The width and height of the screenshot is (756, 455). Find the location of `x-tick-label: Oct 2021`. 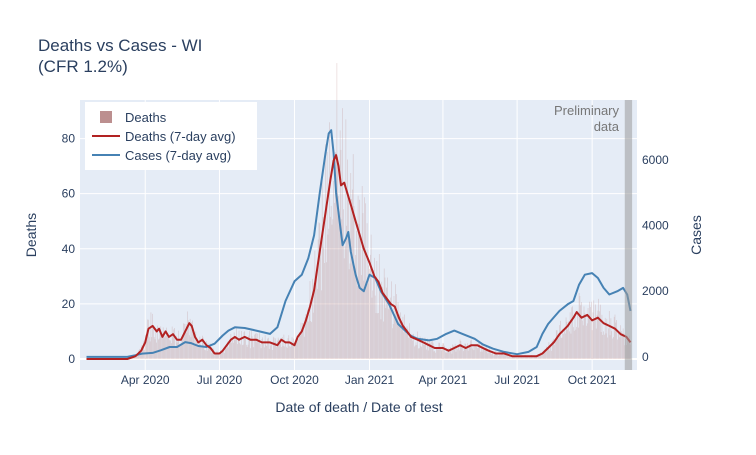

x-tick-label: Oct 2021 is located at coordinates (592, 380).